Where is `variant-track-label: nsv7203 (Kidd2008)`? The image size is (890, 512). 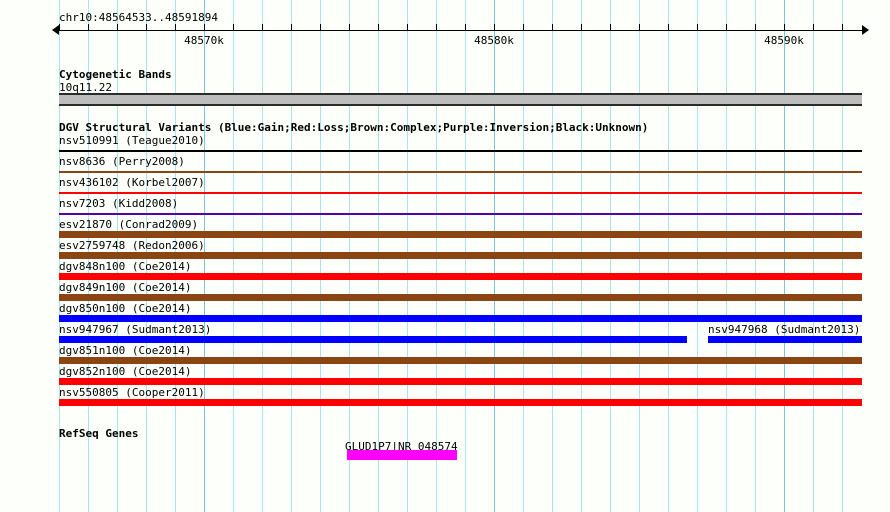 variant-track-label: nsv7203 (Kidd2008) is located at coordinates (119, 203).